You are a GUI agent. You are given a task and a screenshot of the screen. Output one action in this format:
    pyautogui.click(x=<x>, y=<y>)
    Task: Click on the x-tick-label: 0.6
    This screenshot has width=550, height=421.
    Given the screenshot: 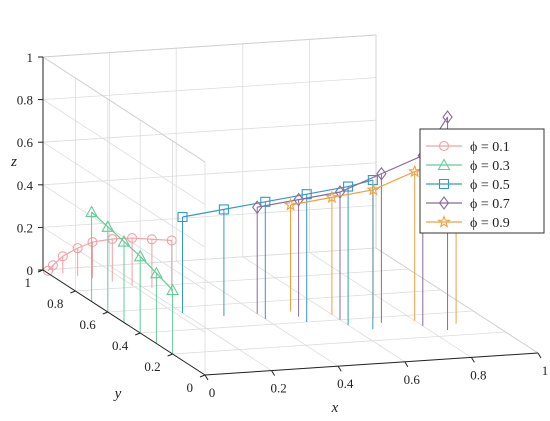 What is the action you would take?
    pyautogui.click(x=412, y=379)
    